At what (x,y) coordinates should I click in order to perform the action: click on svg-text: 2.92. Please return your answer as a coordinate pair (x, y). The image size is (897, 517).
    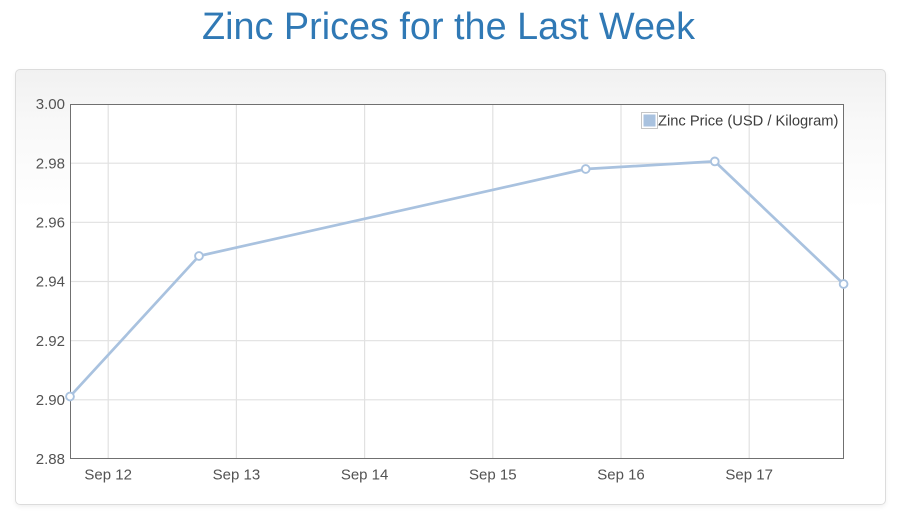
    Looking at the image, I should click on (50, 341).